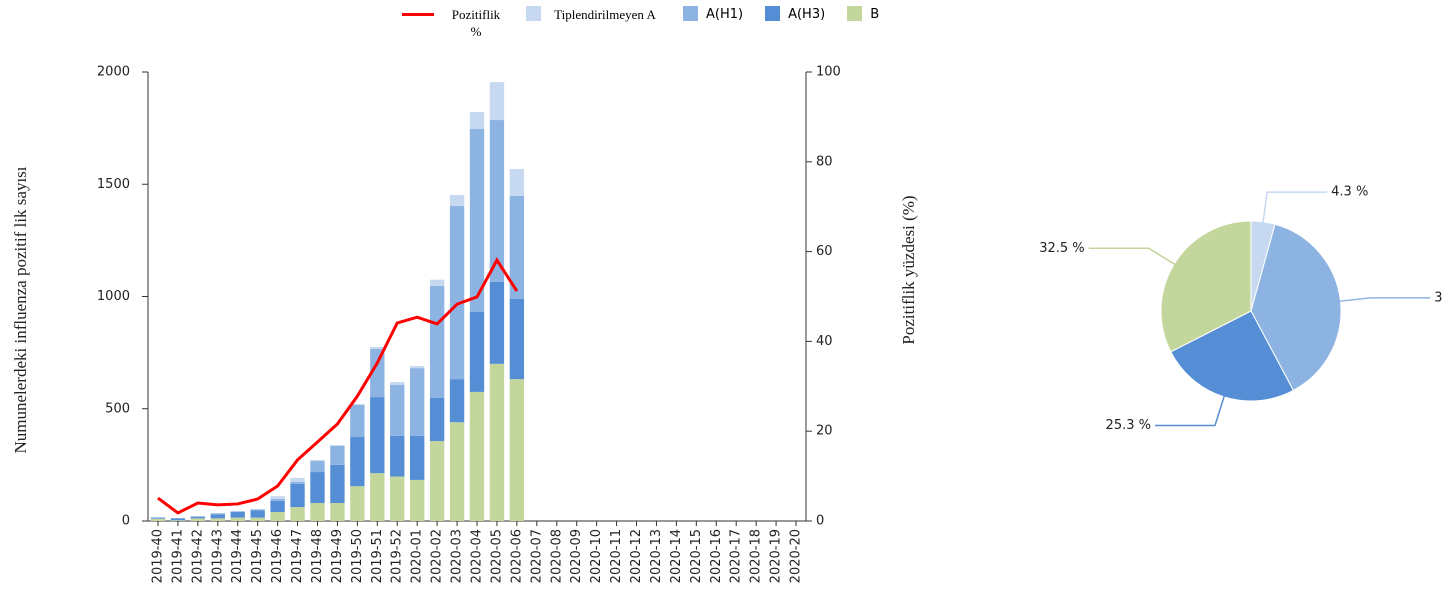 This screenshot has width=1443, height=607. Describe the element at coordinates (477, 556) in the screenshot. I see `x-tick-label: 2020-04` at that location.